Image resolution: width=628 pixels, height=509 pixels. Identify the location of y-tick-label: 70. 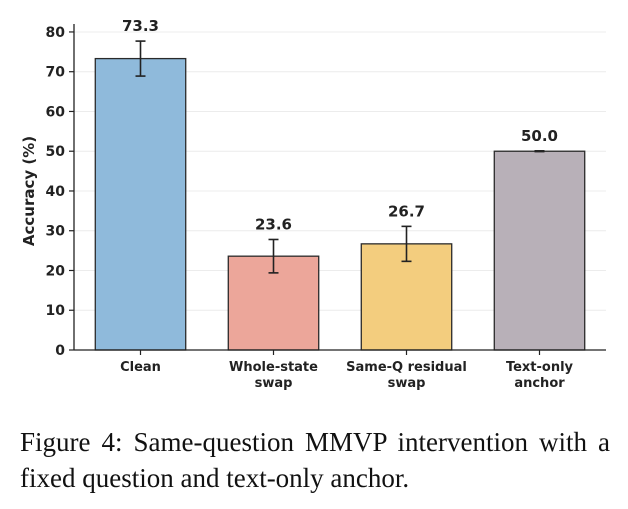
(56, 73).